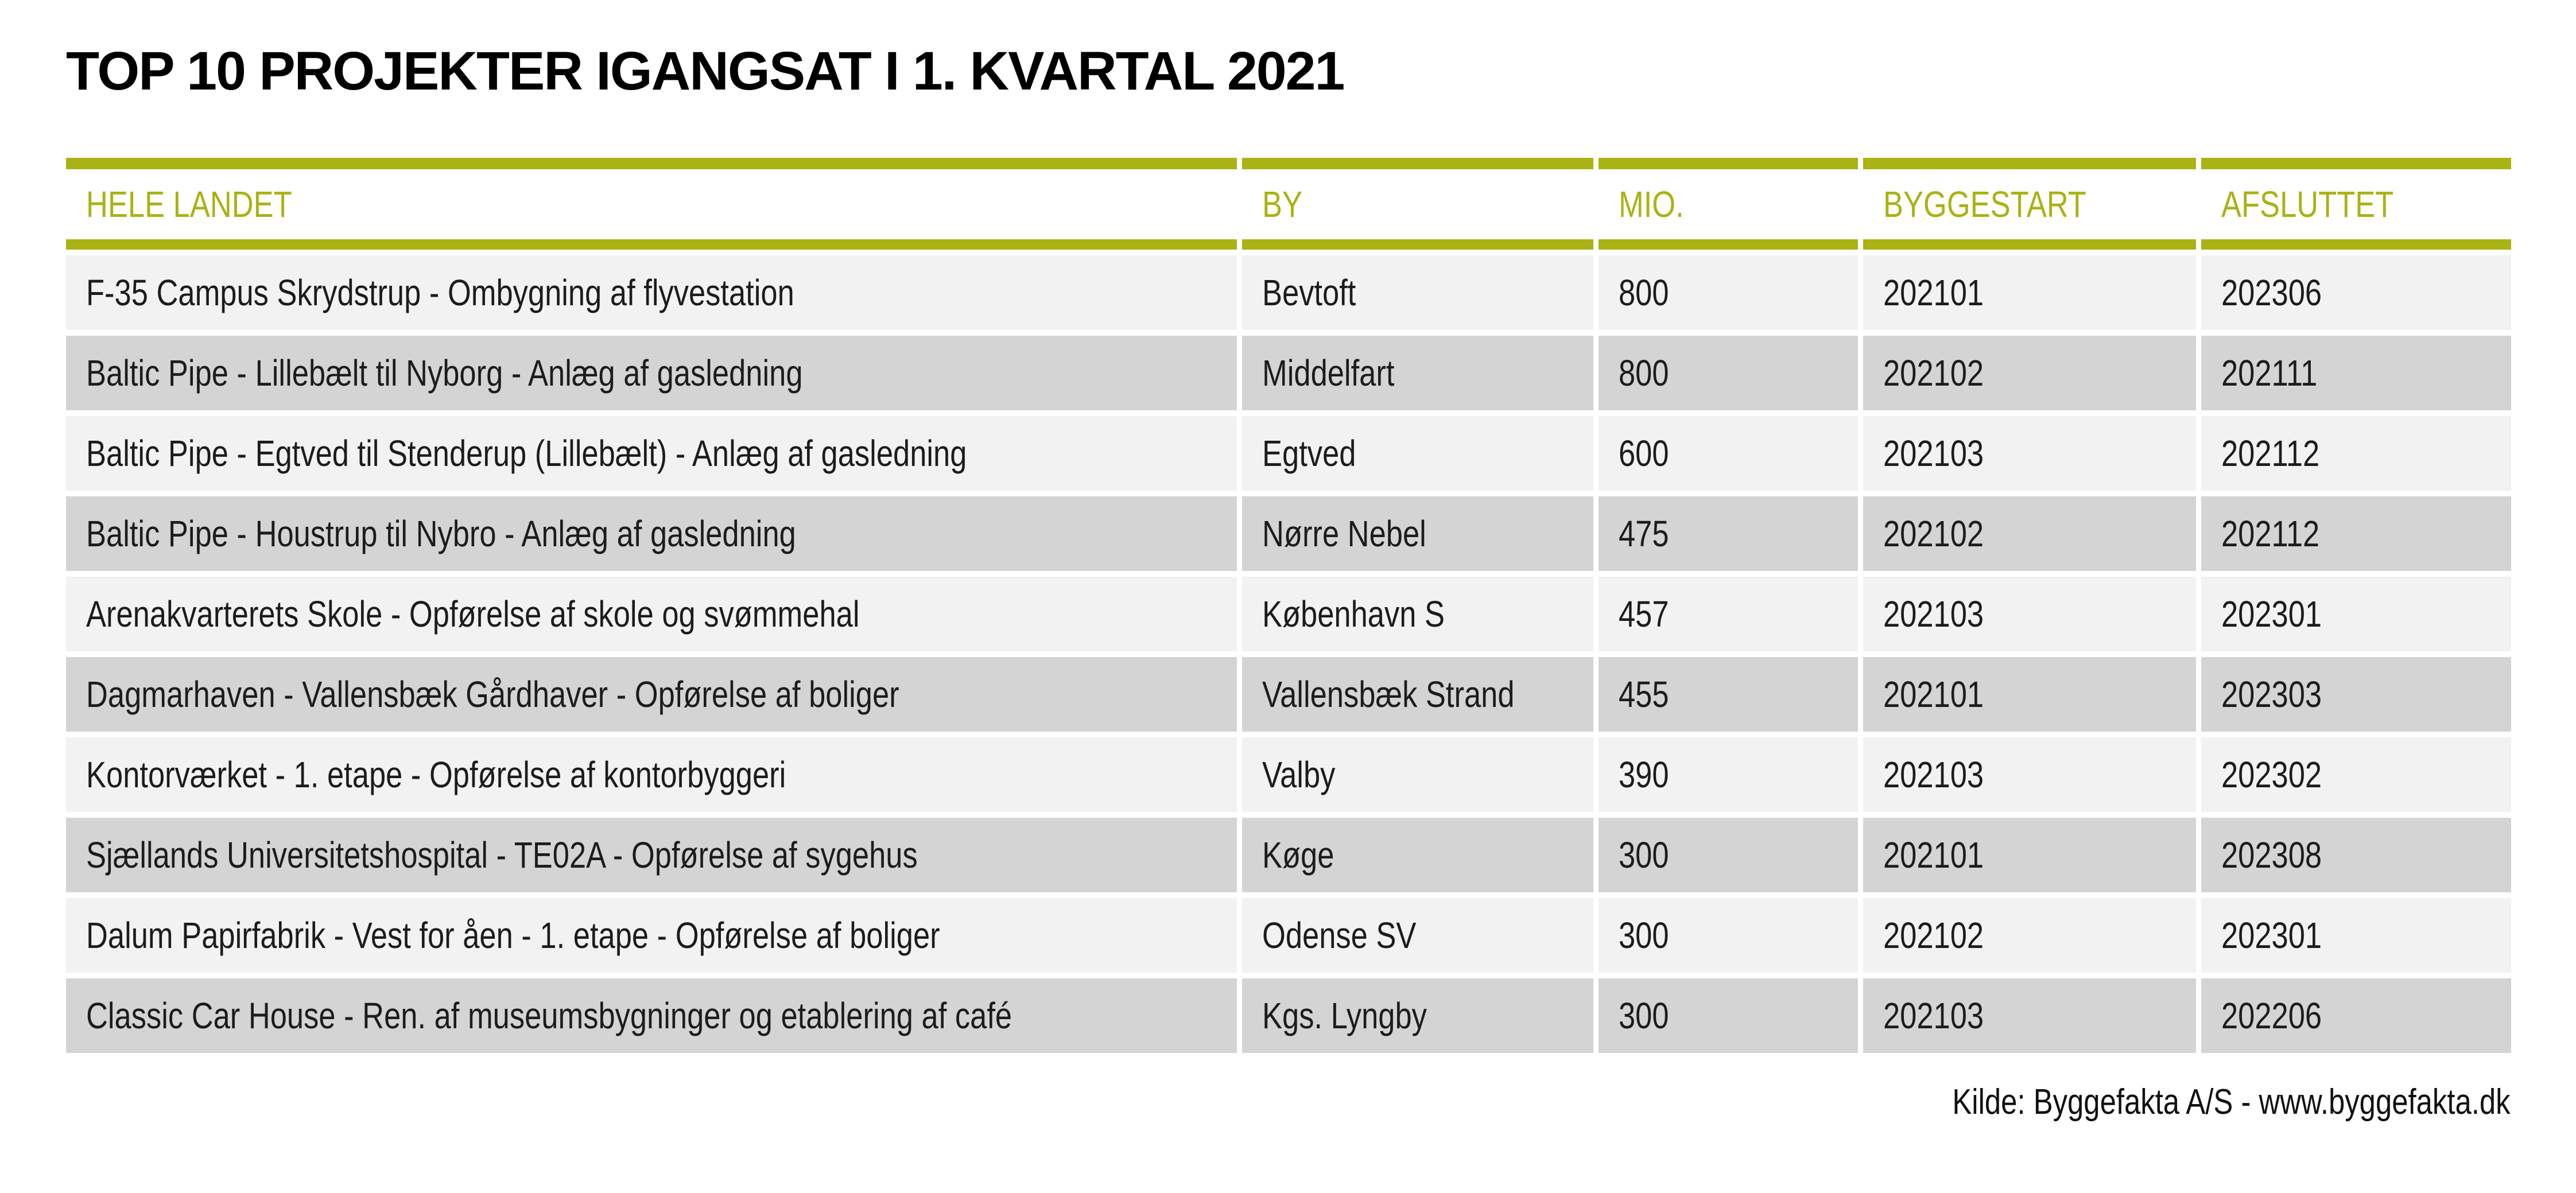 This screenshot has width=2576, height=1193. What do you see at coordinates (2307, 204) in the screenshot?
I see `column-header-label: AFSLUTTET` at bounding box center [2307, 204].